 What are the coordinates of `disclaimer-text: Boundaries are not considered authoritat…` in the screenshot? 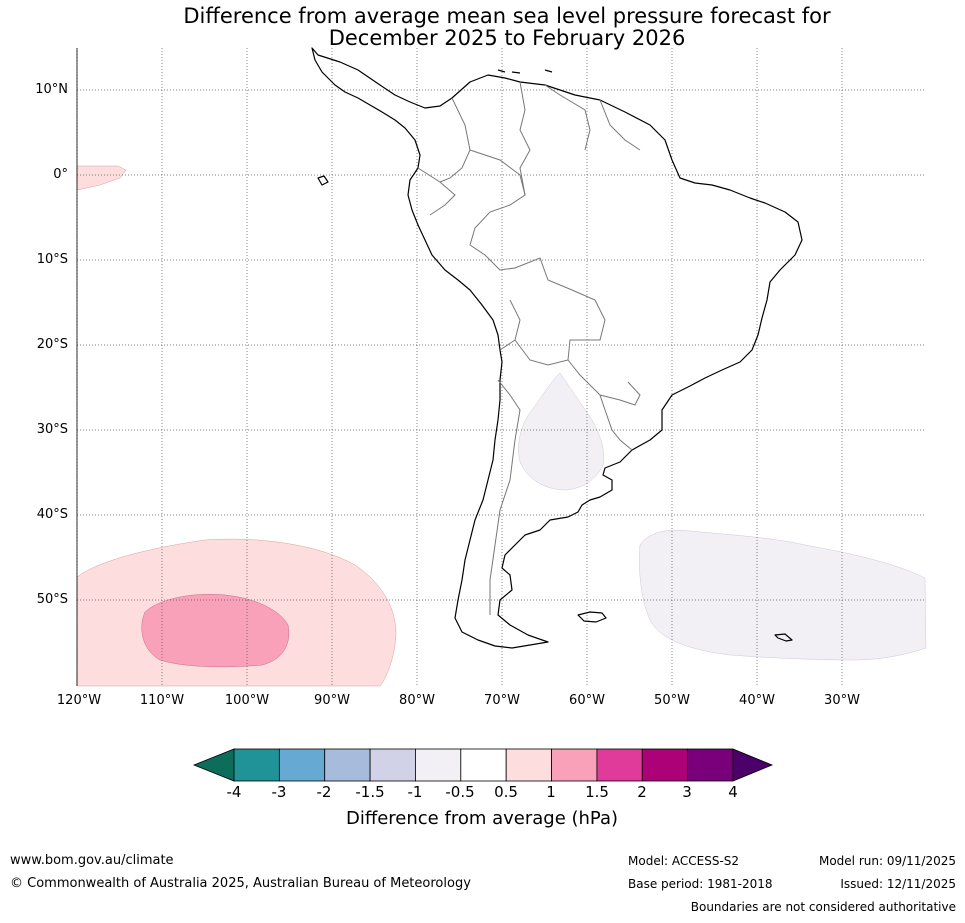 It's located at (823, 907).